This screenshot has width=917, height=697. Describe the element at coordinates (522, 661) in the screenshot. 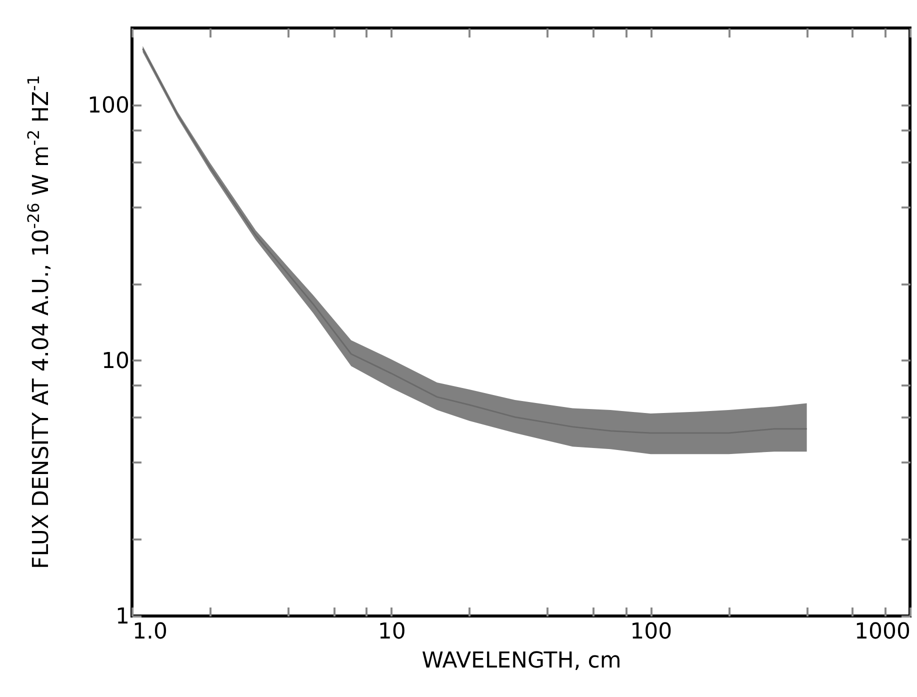

I see `x-axis-title: WAVELENGTH, cm` at that location.